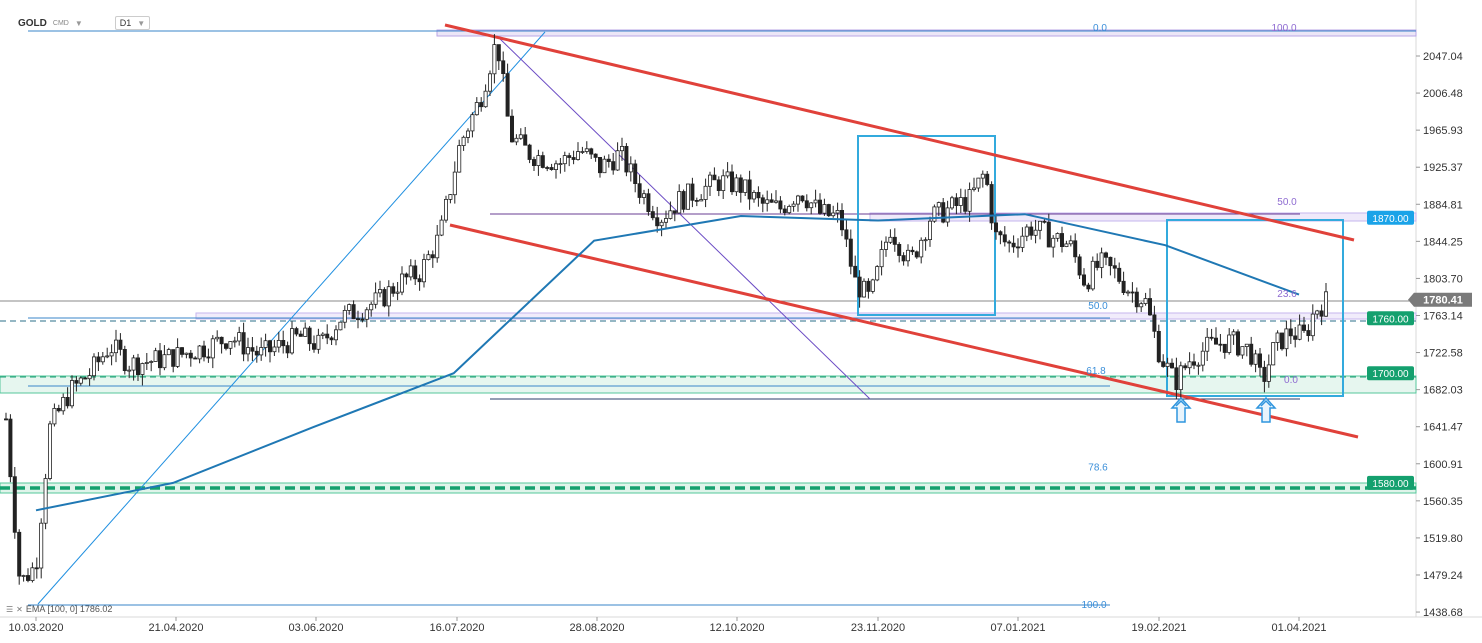  Describe the element at coordinates (1093, 605) in the screenshot. I see `fib-label: 100.0` at that location.